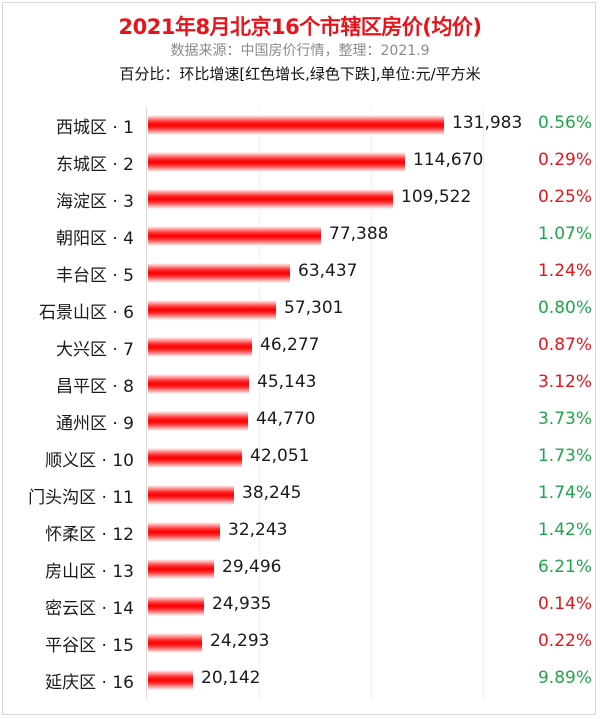  Describe the element at coordinates (94, 128) in the screenshot. I see `category-label: 西城区 · 1` at that location.